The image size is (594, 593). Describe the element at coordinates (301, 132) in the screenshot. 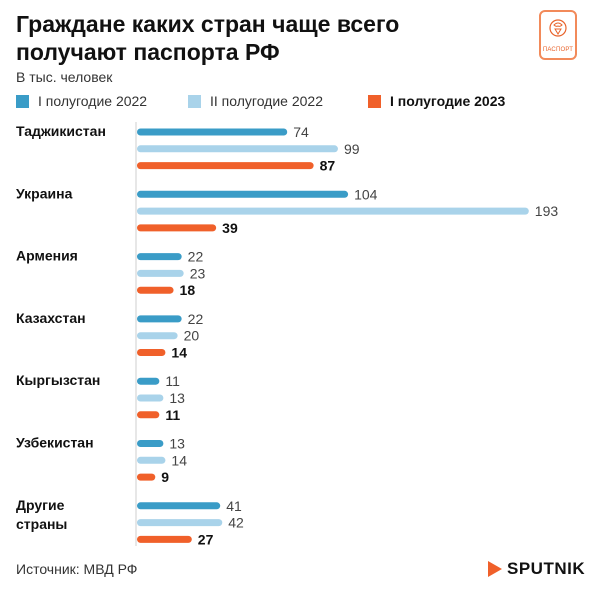

I see `data-label: 74` at that location.